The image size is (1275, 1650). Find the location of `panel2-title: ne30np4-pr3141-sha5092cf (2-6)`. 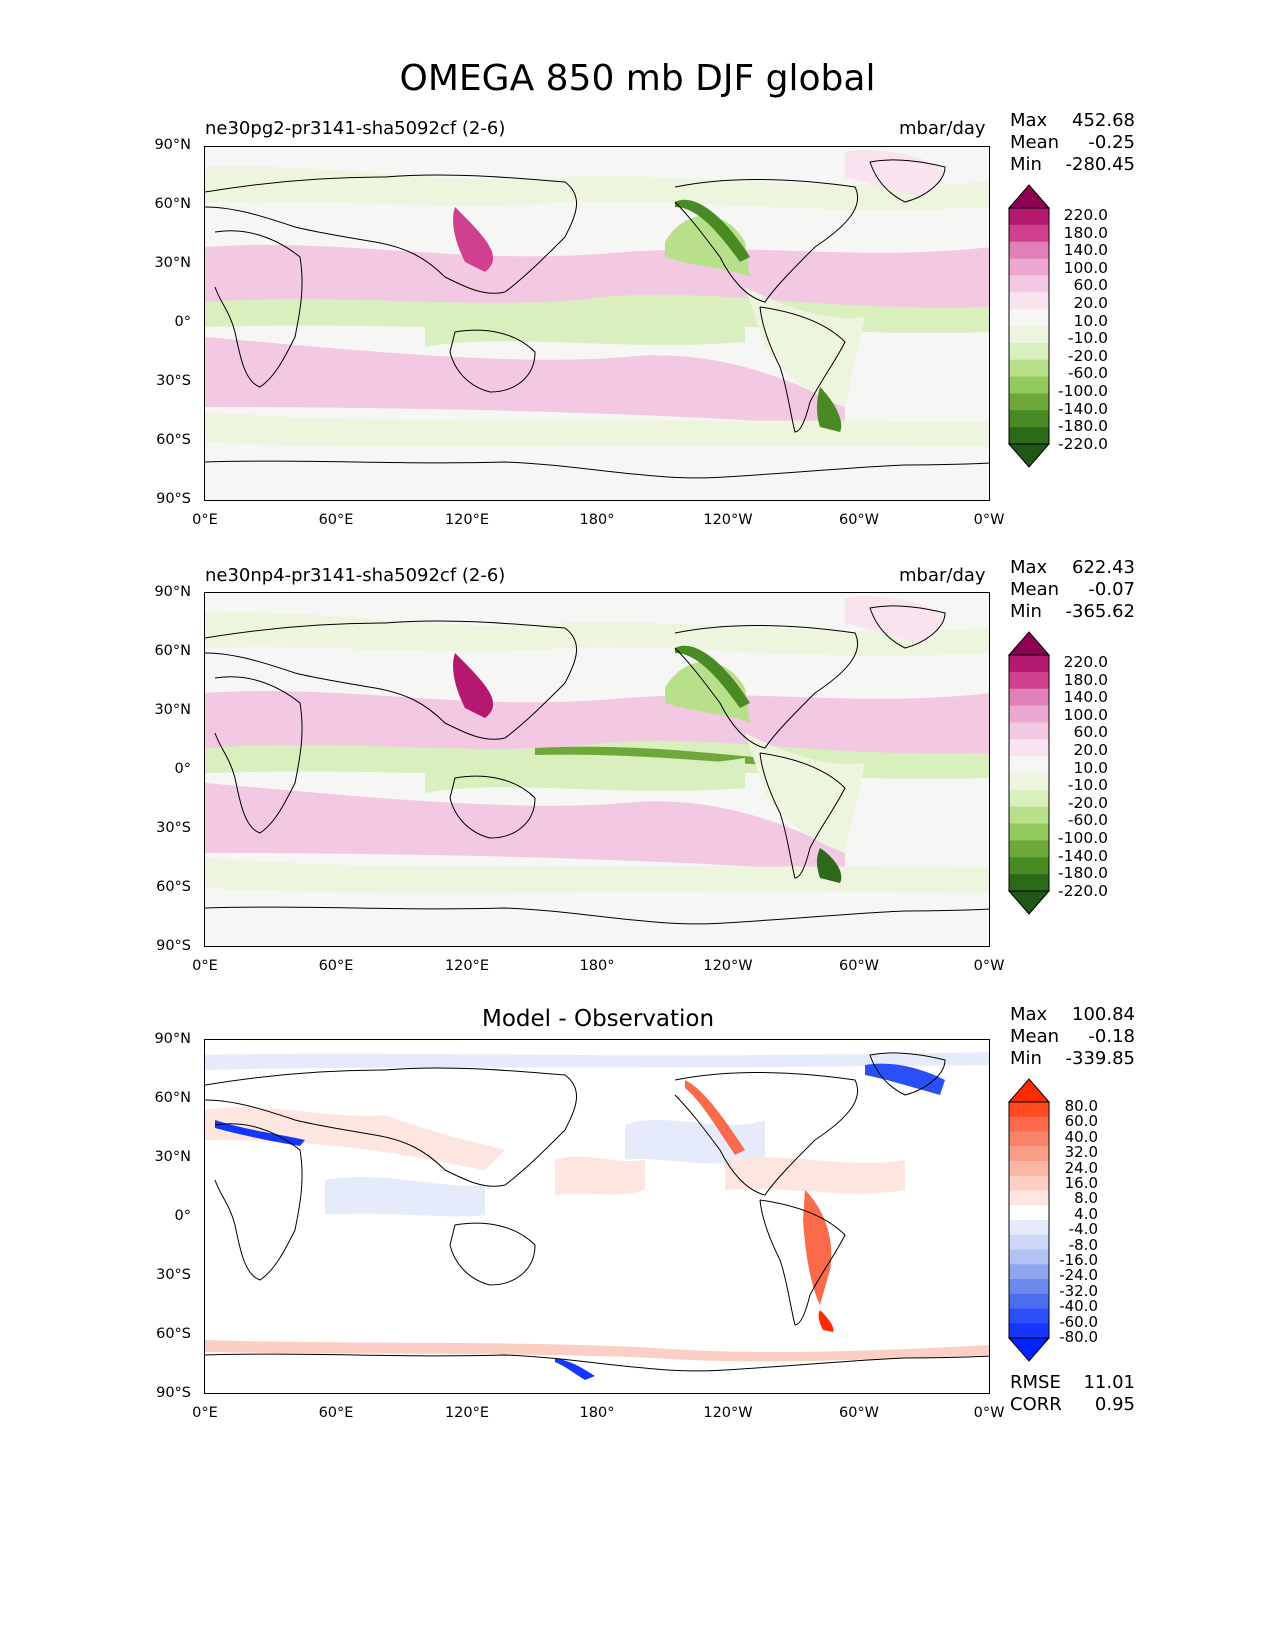

panel2-title: ne30np4-pr3141-sha5092cf (2-6) is located at coordinates (355, 575).